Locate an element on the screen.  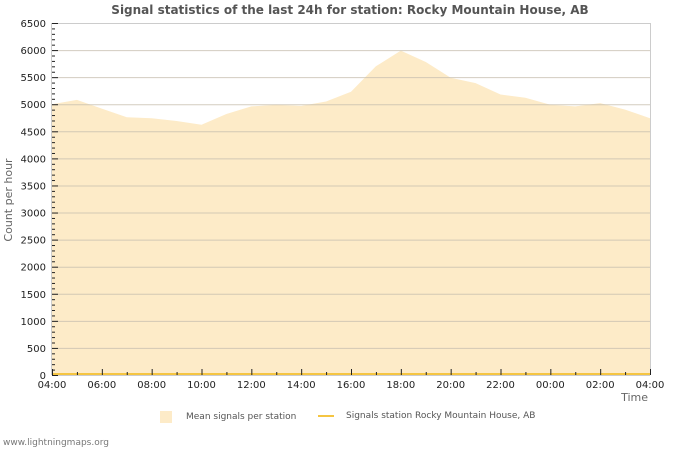
legend-label: Mean signals per station is located at coordinates (241, 417).